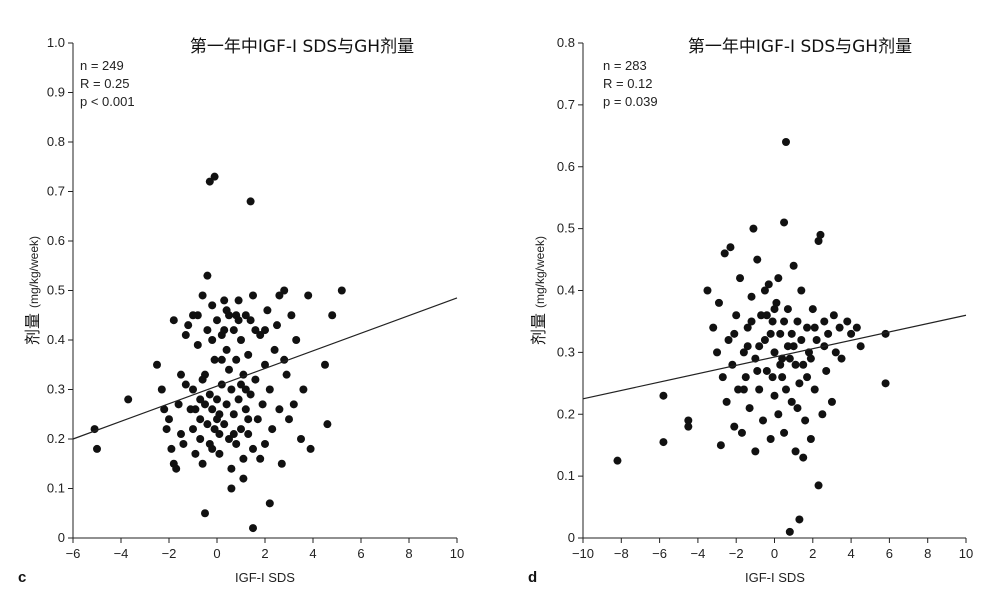 Image resolution: width=1000 pixels, height=611 pixels. What do you see at coordinates (107, 101) in the screenshot?
I see `stat-p-c: p < 0.001` at bounding box center [107, 101].